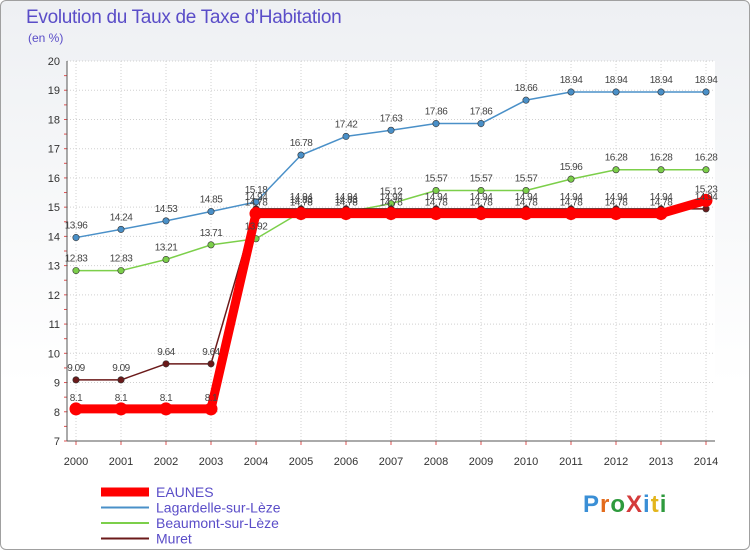 This screenshot has width=750, height=550. What do you see at coordinates (481, 462) in the screenshot?
I see `x-tick-label: 2009` at bounding box center [481, 462].